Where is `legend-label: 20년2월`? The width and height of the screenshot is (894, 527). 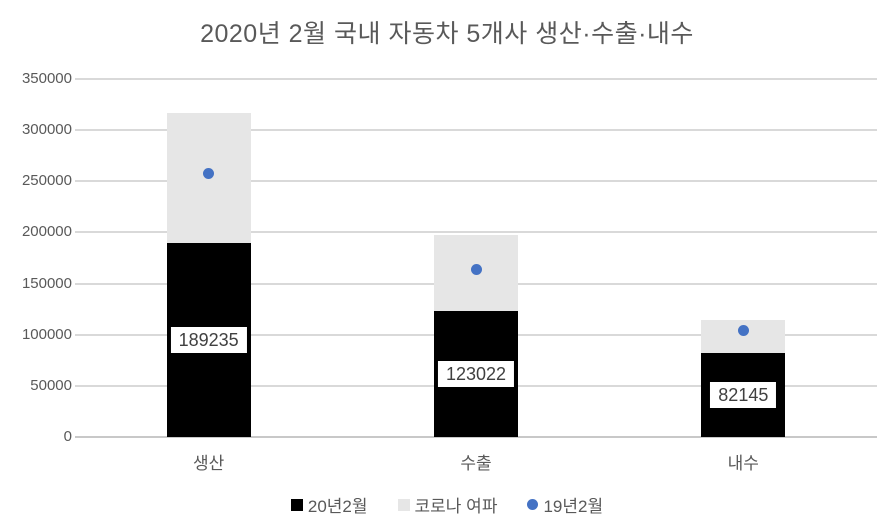
legend-label: 20년2월 is located at coordinates (337, 506).